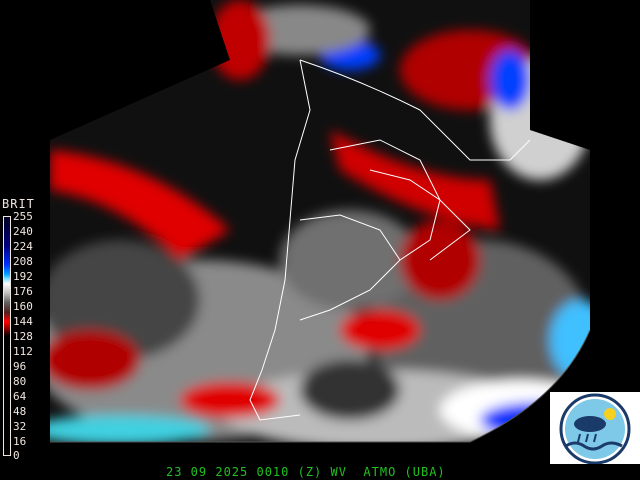  What do you see at coordinates (23, 291) in the screenshot?
I see `colorbar-tick: 176` at bounding box center [23, 291].